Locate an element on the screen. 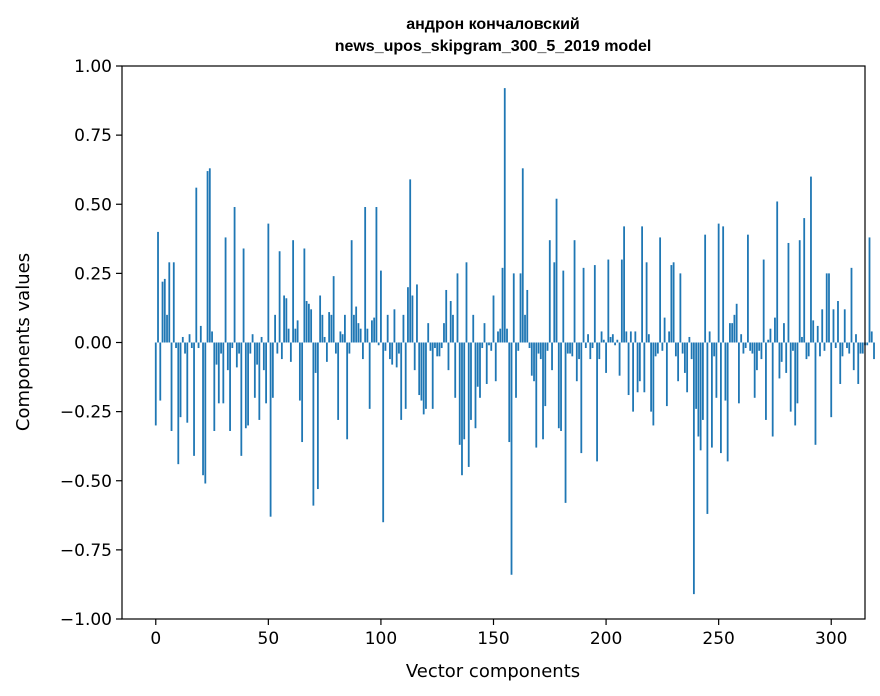 The image size is (880, 696). x-axis-ticks: 0 50 100 150 200 250 300 is located at coordinates (498, 634).